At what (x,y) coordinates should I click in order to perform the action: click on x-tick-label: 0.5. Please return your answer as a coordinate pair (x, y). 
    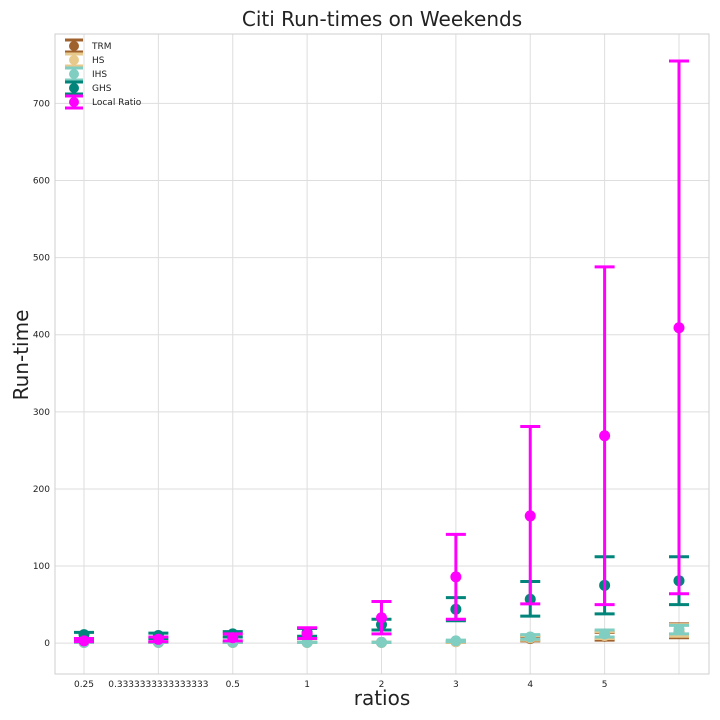
    Looking at the image, I should click on (233, 685).